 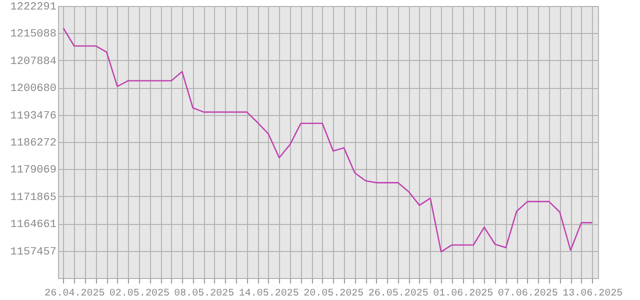 What do you see at coordinates (334, 294) in the screenshot?
I see `x-tick-label: 20.05.2025` at bounding box center [334, 294].